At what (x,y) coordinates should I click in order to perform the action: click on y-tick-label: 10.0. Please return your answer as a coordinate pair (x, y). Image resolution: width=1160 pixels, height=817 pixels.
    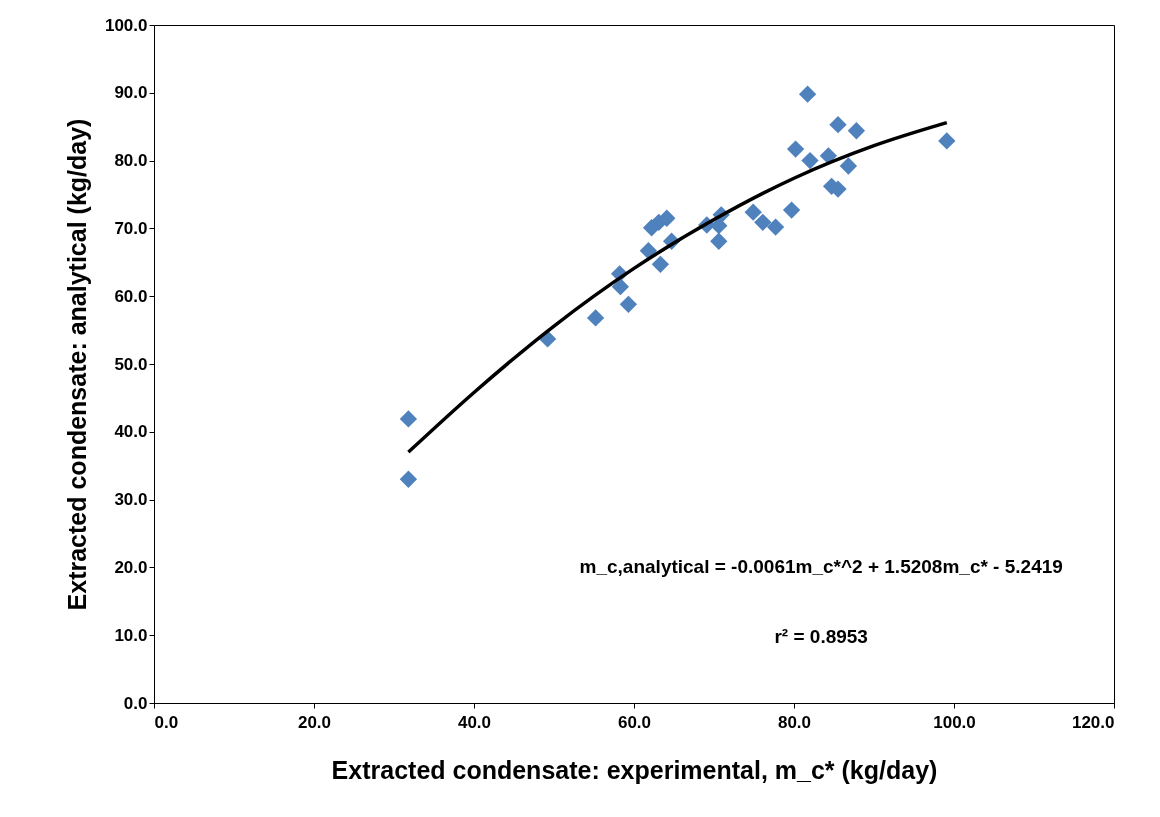
    Looking at the image, I should click on (131, 635).